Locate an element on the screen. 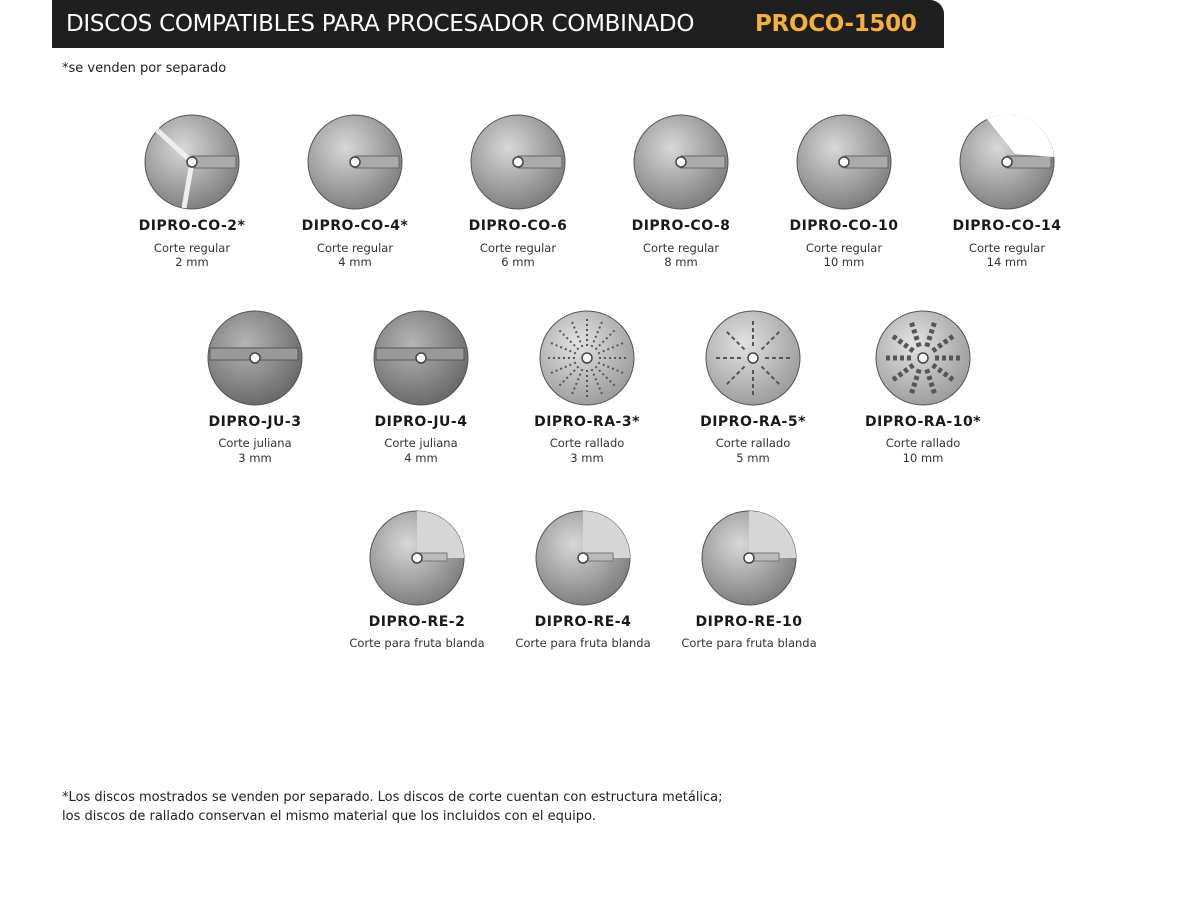 The height and width of the screenshot is (904, 1200). product-code: DIPRO-RA-10* is located at coordinates (923, 422).